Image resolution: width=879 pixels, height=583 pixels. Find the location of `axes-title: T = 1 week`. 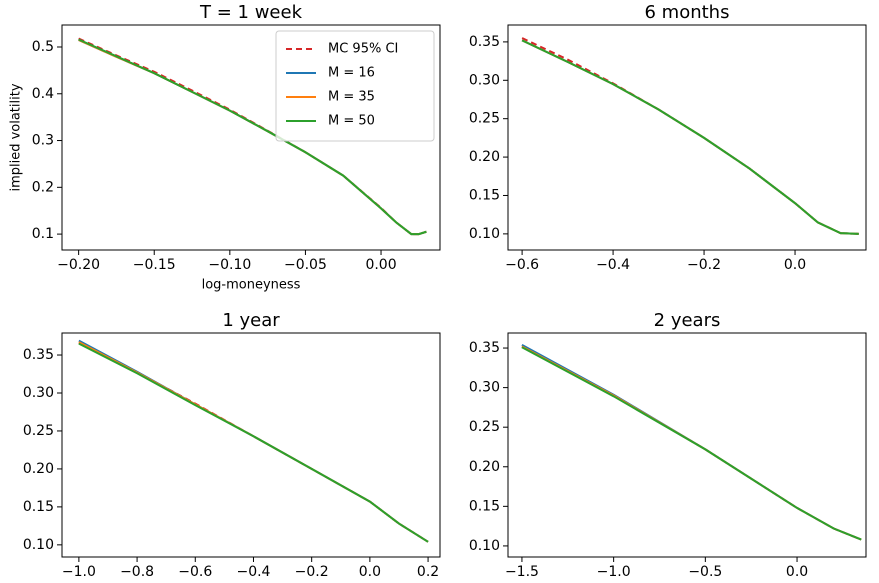

axes-title: T = 1 week is located at coordinates (251, 12).